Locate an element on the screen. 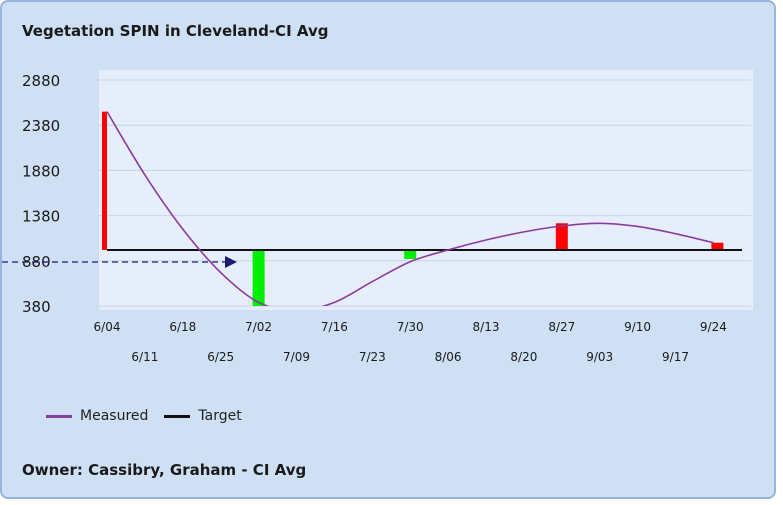 Image resolution: width=783 pixels, height=505 pixels. legend: Measured Target is located at coordinates (152, 416).